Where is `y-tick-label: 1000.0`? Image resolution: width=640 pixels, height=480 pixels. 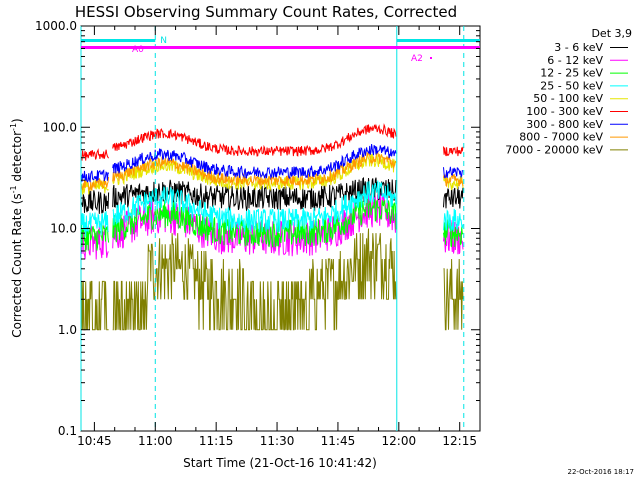
y-tick-label: 1000.0 is located at coordinates (56, 26).